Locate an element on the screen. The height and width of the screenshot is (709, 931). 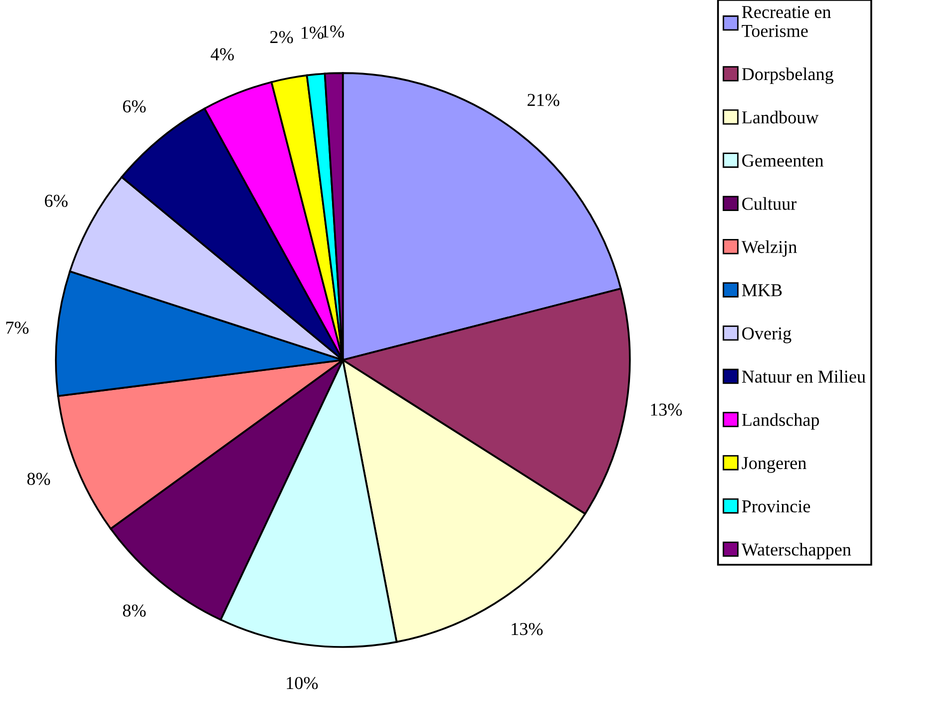
legend-label: Dorpsbelang is located at coordinates (788, 76).